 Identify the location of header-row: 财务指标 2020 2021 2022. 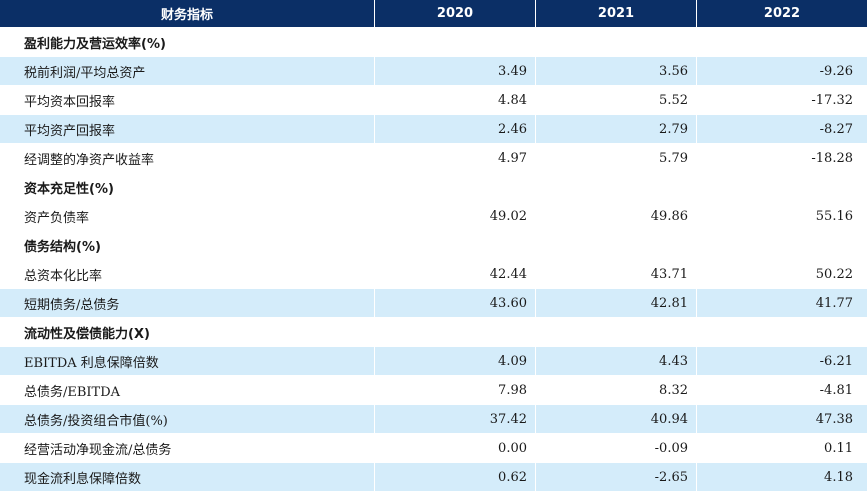
(433, 13).